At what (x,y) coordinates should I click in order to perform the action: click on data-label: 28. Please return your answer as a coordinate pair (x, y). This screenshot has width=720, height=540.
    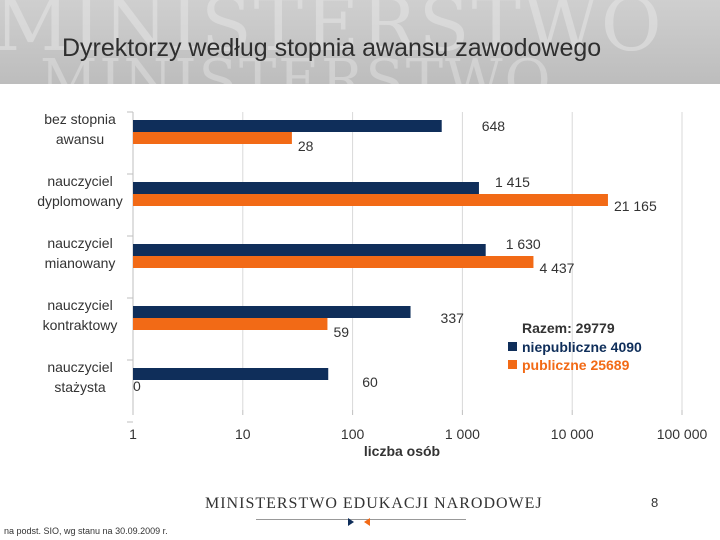
    Looking at the image, I should click on (306, 146).